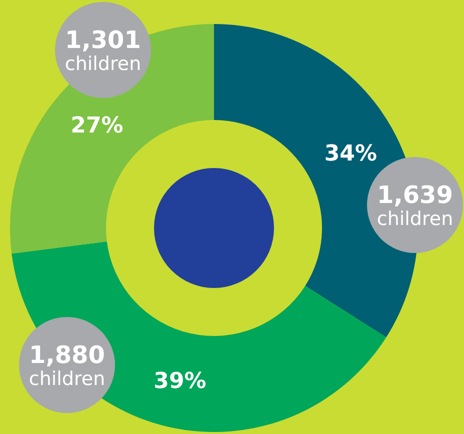 Image resolution: width=464 pixels, height=434 pixels. Describe the element at coordinates (180, 381) in the screenshot. I see `data-label: 39%` at that location.